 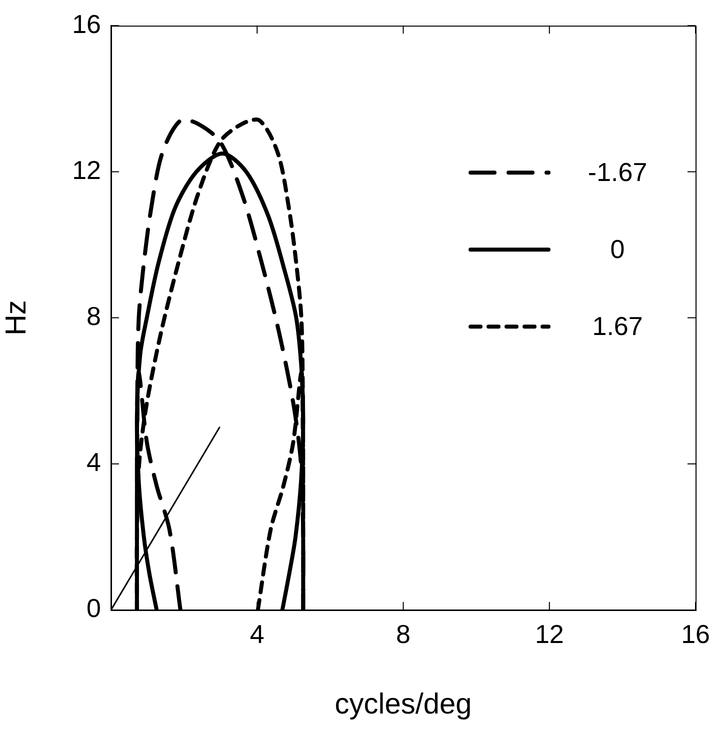 I want to click on x-tick-label: 12, so click(x=549, y=633).